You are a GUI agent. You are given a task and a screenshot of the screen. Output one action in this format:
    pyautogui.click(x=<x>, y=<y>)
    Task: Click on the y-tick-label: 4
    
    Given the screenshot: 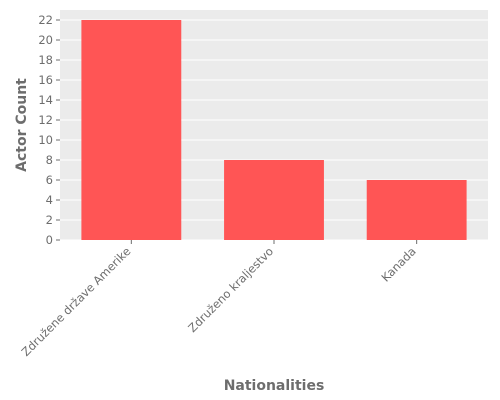 What is the action you would take?
    pyautogui.click(x=49, y=200)
    